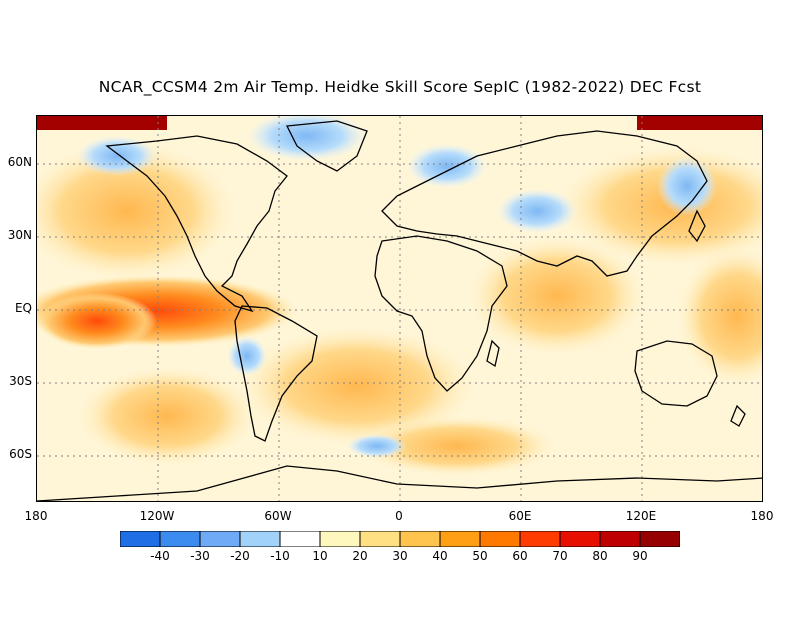 The width and height of the screenshot is (800, 618). Describe the element at coordinates (520, 516) in the screenshot. I see `lon-label-60e: 60E` at that location.